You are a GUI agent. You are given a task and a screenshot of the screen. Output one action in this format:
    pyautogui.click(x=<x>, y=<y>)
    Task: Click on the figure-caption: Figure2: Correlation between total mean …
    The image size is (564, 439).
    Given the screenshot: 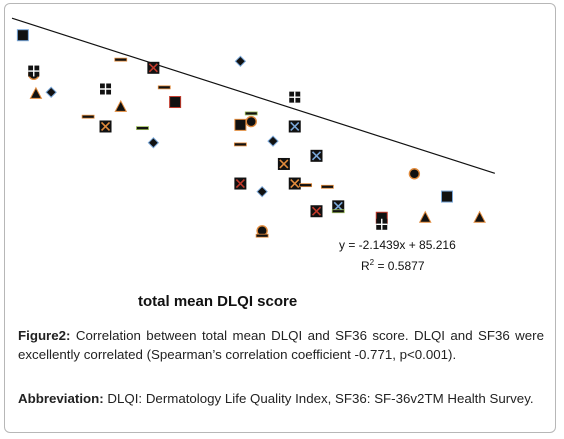 What is the action you would take?
    pyautogui.click(x=281, y=345)
    